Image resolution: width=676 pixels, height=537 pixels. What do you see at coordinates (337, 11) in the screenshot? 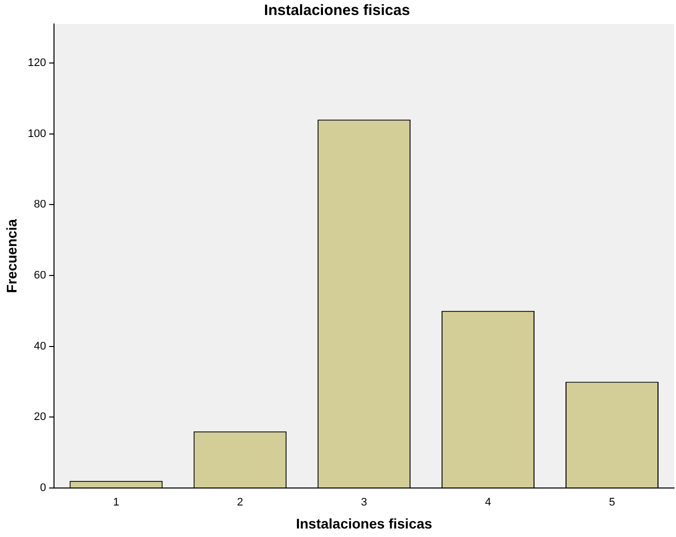
I see `chart-title: Instalaciones fisicas` at bounding box center [337, 11].